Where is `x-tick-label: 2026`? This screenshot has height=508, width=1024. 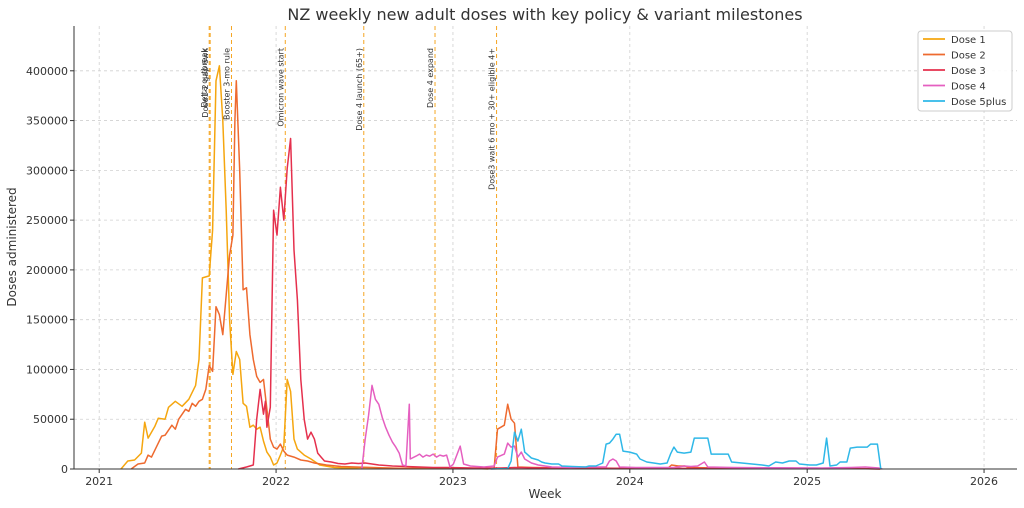 x-tick-label: 2026 is located at coordinates (984, 481).